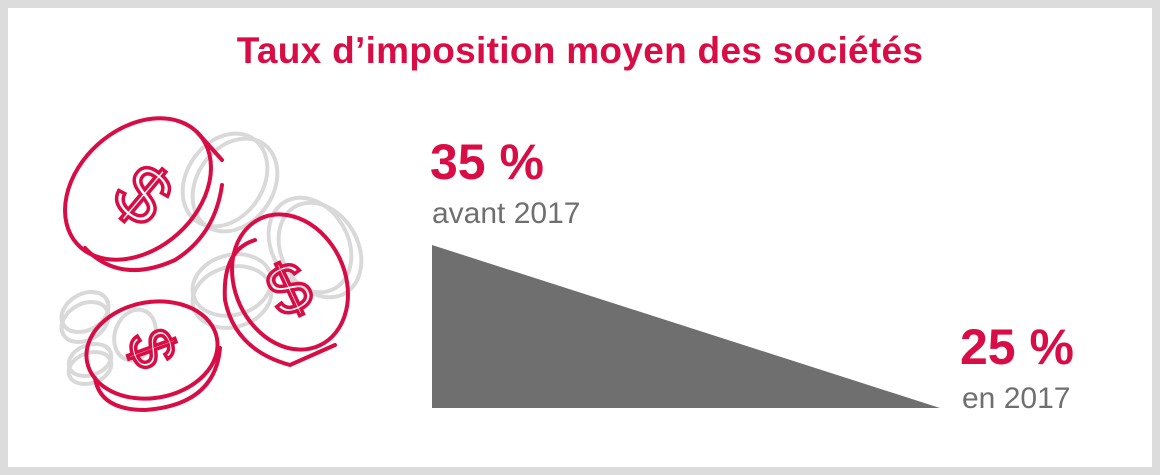 This screenshot has height=475, width=1160. What do you see at coordinates (487, 162) in the screenshot?
I see `before-rate: 35 %` at bounding box center [487, 162].